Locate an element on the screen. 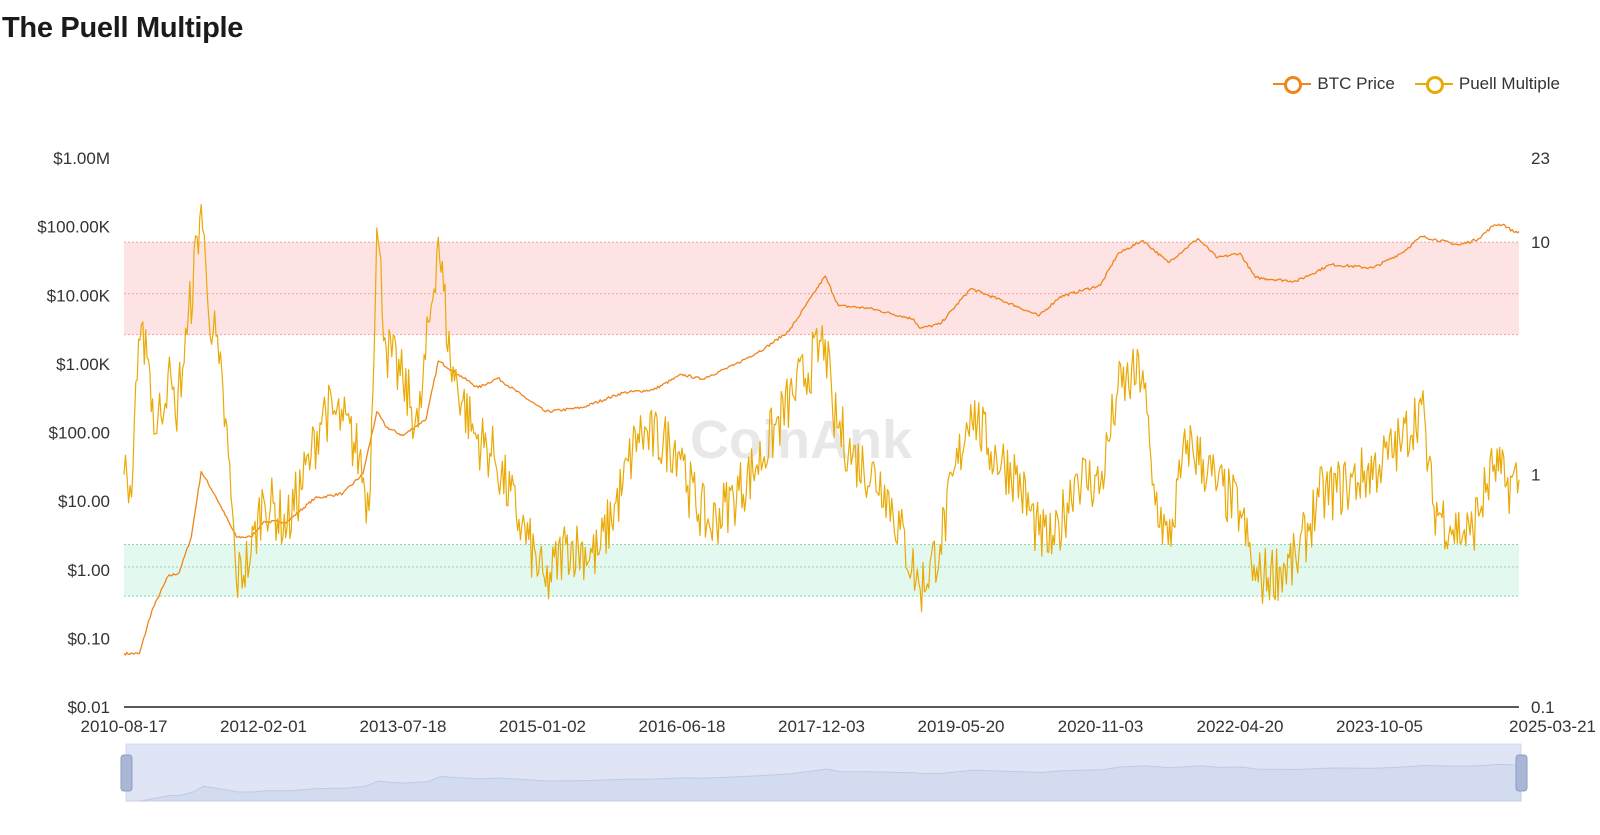 This screenshot has height=835, width=1600. y-right-tick-label: 1 is located at coordinates (1535, 475).